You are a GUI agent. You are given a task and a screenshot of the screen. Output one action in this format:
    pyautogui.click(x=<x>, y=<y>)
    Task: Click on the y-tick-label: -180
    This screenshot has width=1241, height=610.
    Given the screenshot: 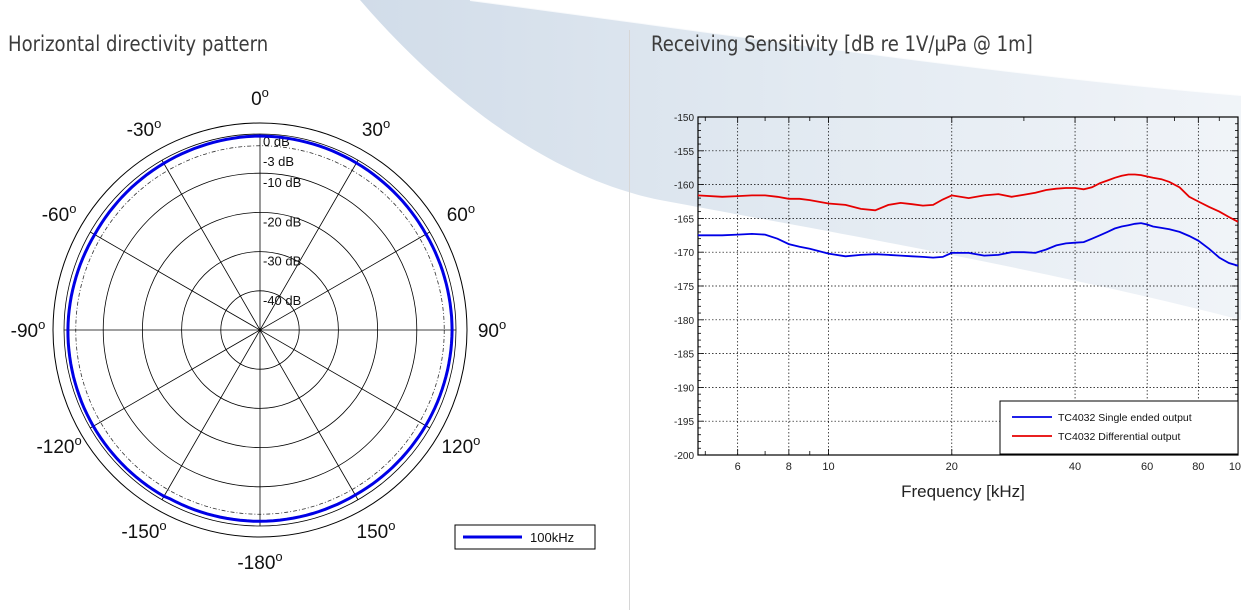 What is the action you would take?
    pyautogui.click(x=684, y=321)
    